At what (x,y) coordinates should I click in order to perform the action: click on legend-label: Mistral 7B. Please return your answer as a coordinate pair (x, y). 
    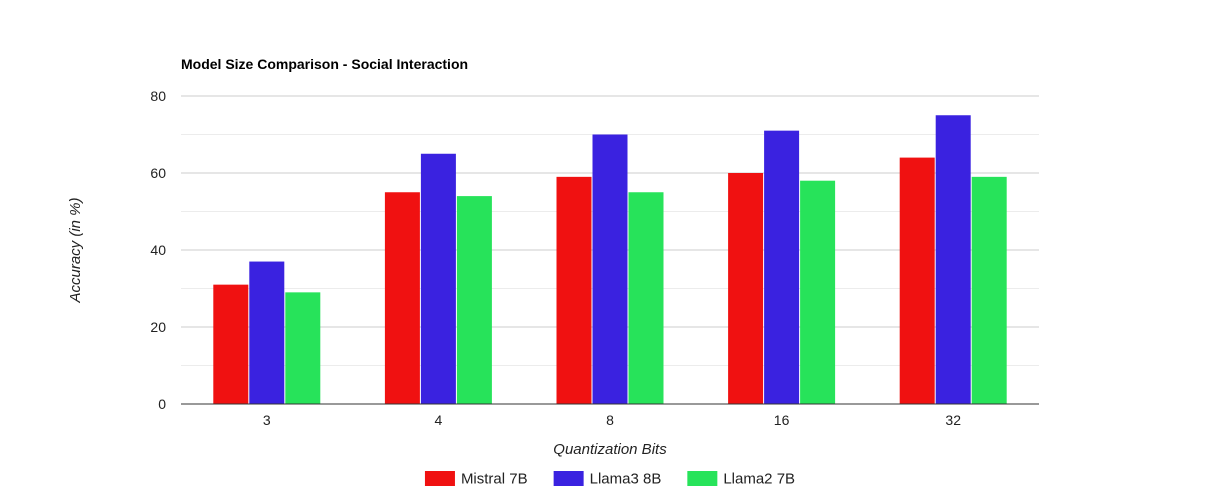
    Looking at the image, I should click on (494, 479).